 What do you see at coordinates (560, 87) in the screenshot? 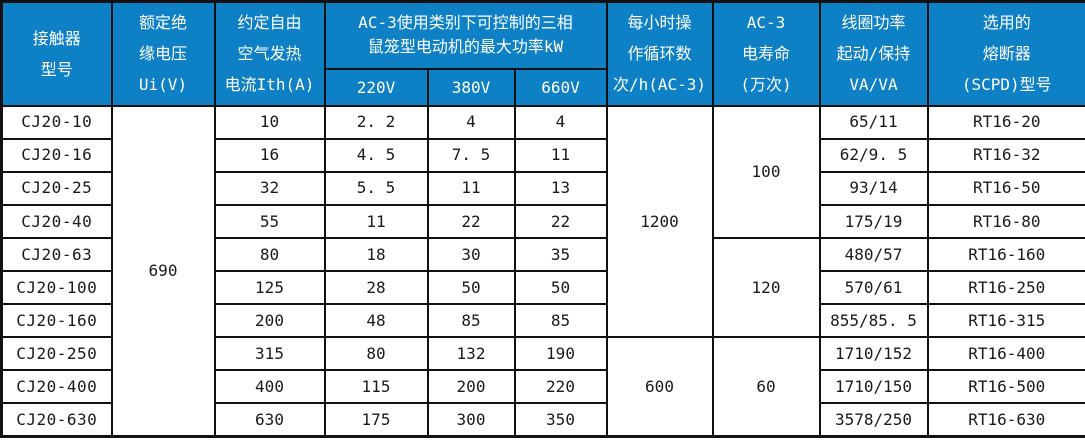
I see `col-header-660v: 660V` at bounding box center [560, 87].